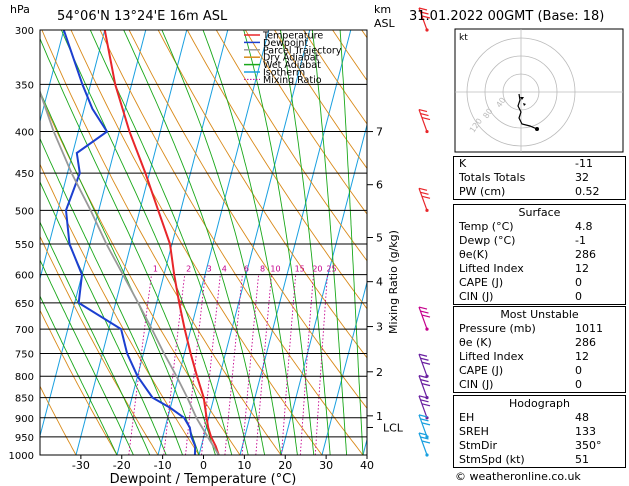  What do you see at coordinates (587, 191) in the screenshot?
I see `index-value: 0.52` at bounding box center [587, 191].